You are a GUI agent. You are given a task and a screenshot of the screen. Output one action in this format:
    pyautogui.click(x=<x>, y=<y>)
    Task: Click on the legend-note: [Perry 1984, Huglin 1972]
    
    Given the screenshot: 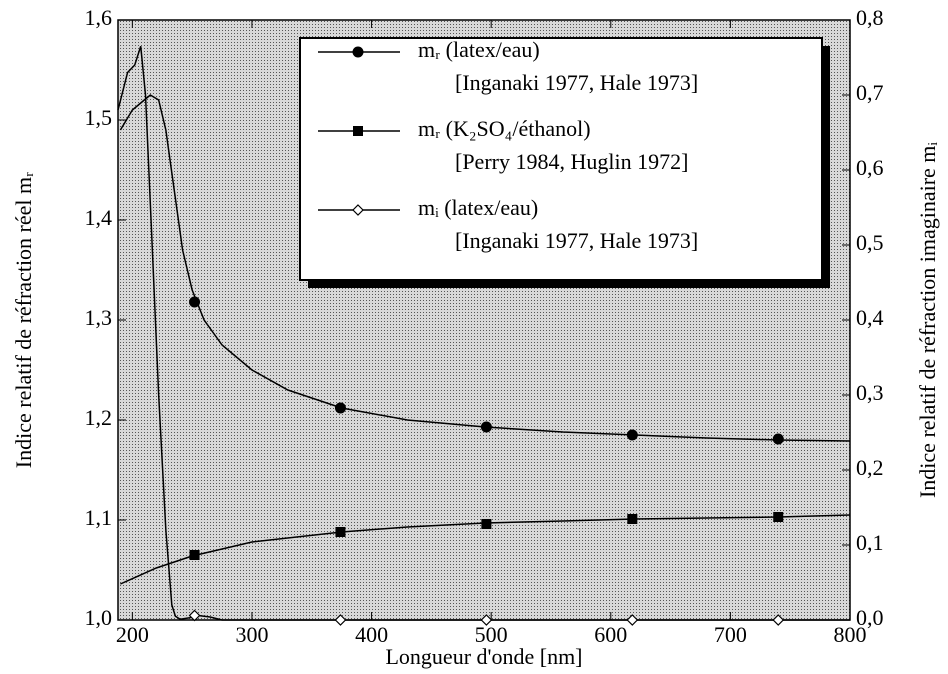 What is the action you would take?
    pyautogui.click(x=571, y=161)
    